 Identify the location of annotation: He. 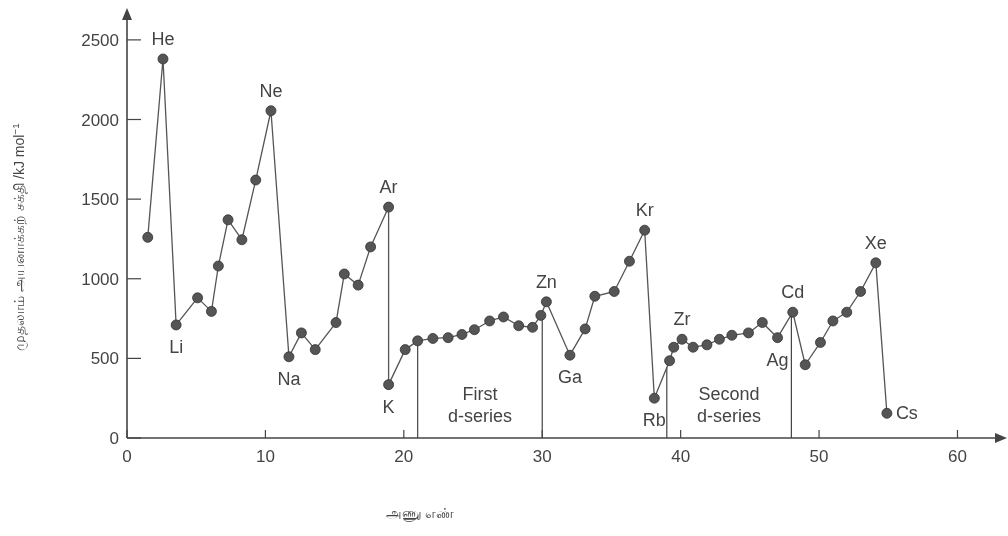
(163, 39).